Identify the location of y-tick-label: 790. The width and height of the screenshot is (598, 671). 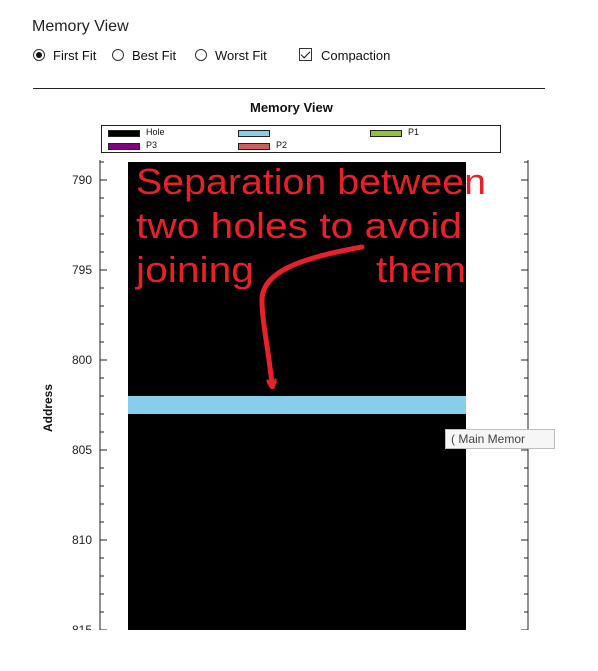
(82, 180).